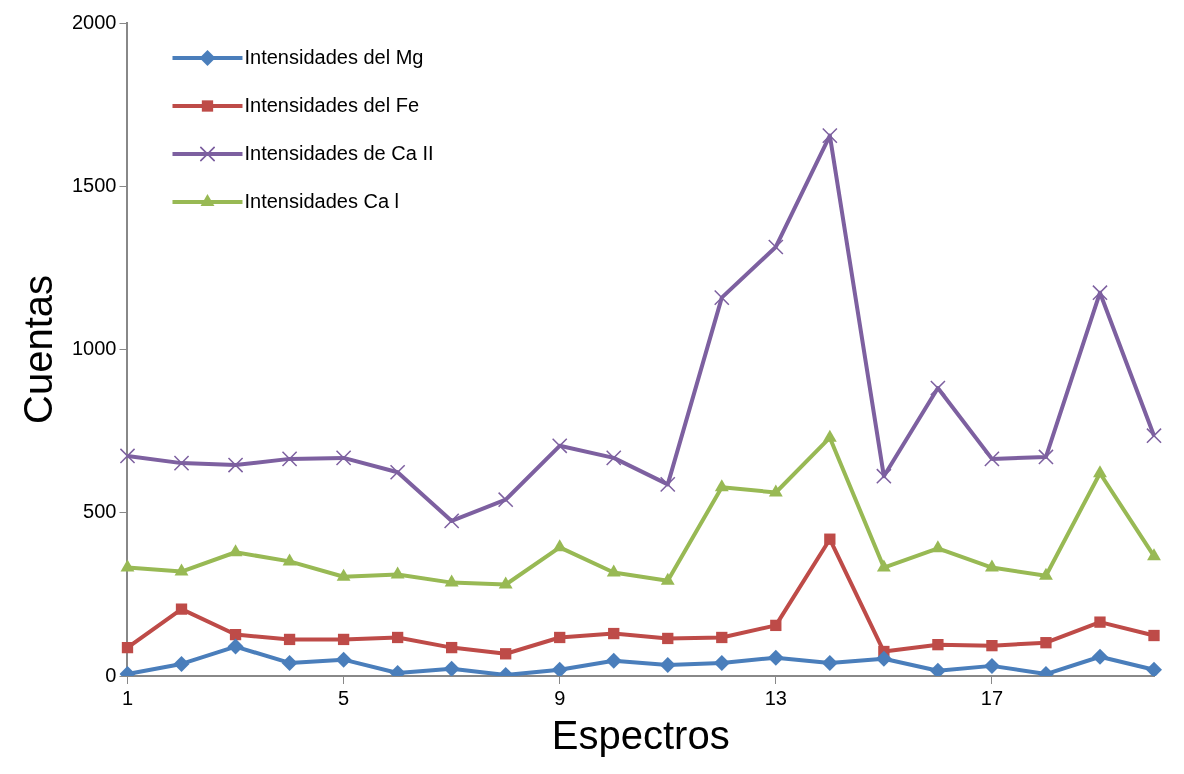 This screenshot has width=1184, height=774. I want to click on x-tick-label: 5, so click(344, 697).